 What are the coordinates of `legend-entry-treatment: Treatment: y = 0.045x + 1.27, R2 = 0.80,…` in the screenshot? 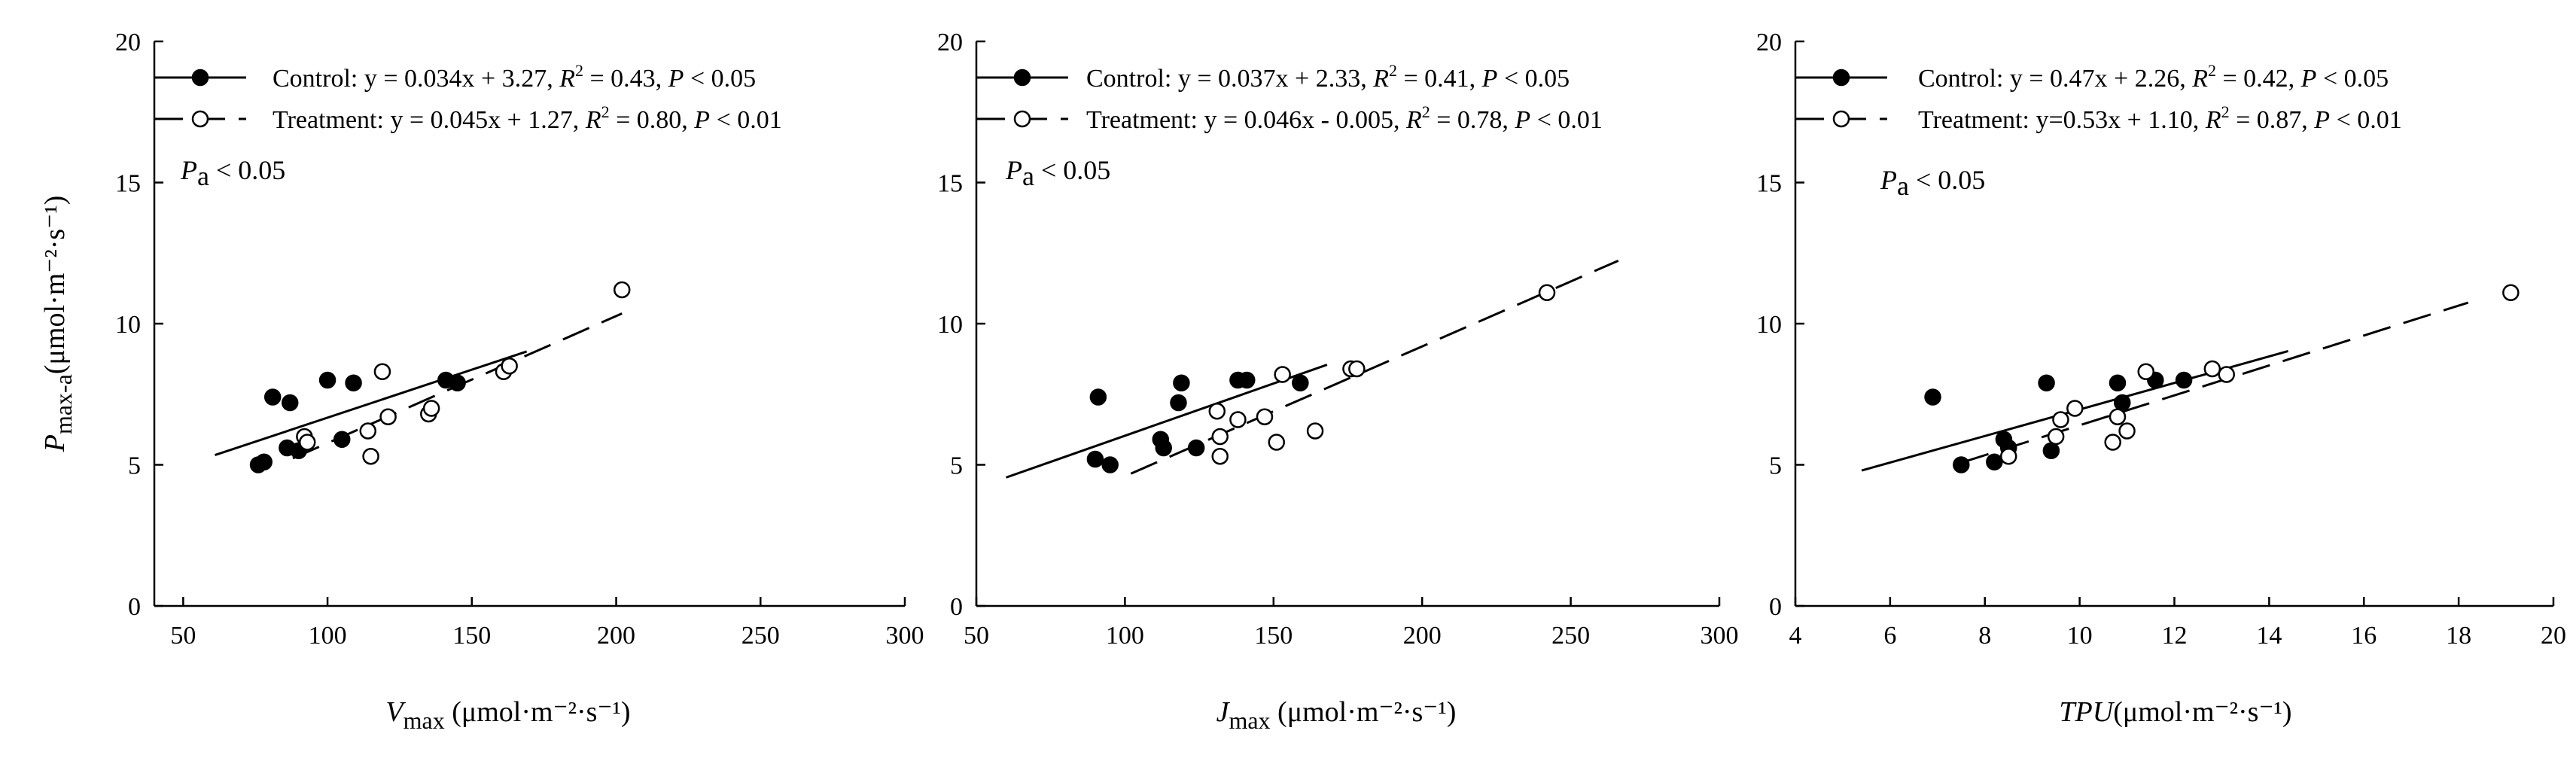 It's located at (528, 118).